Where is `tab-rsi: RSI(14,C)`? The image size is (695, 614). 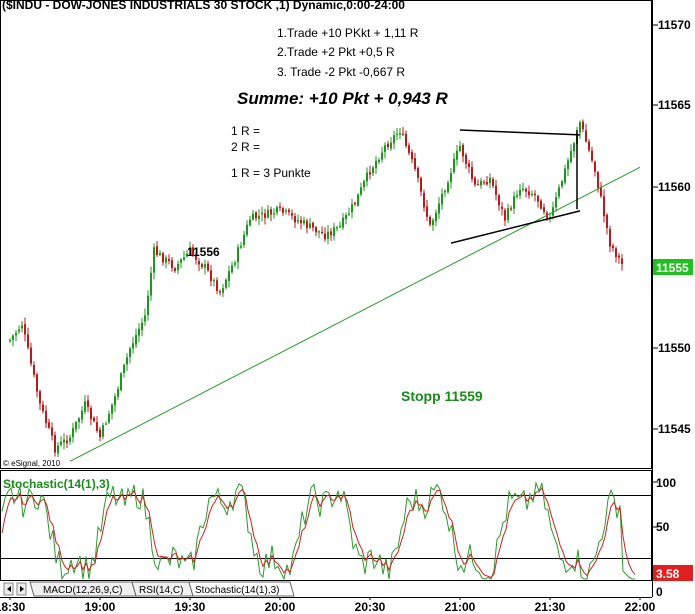
tab-rsi: RSI(14,C) is located at coordinates (162, 589).